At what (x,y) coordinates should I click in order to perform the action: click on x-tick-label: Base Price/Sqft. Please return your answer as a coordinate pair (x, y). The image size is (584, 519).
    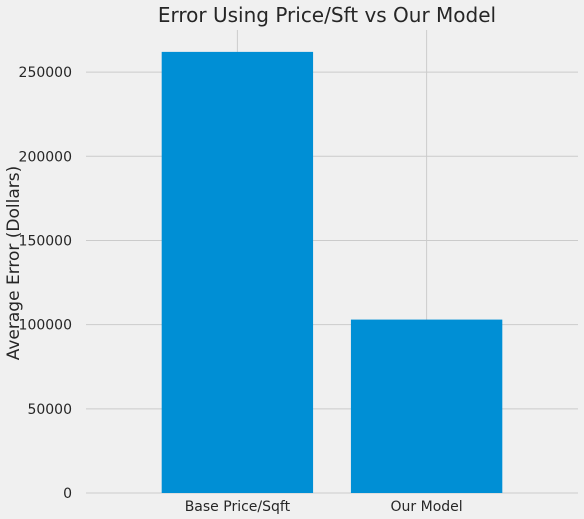
    Looking at the image, I should click on (238, 507).